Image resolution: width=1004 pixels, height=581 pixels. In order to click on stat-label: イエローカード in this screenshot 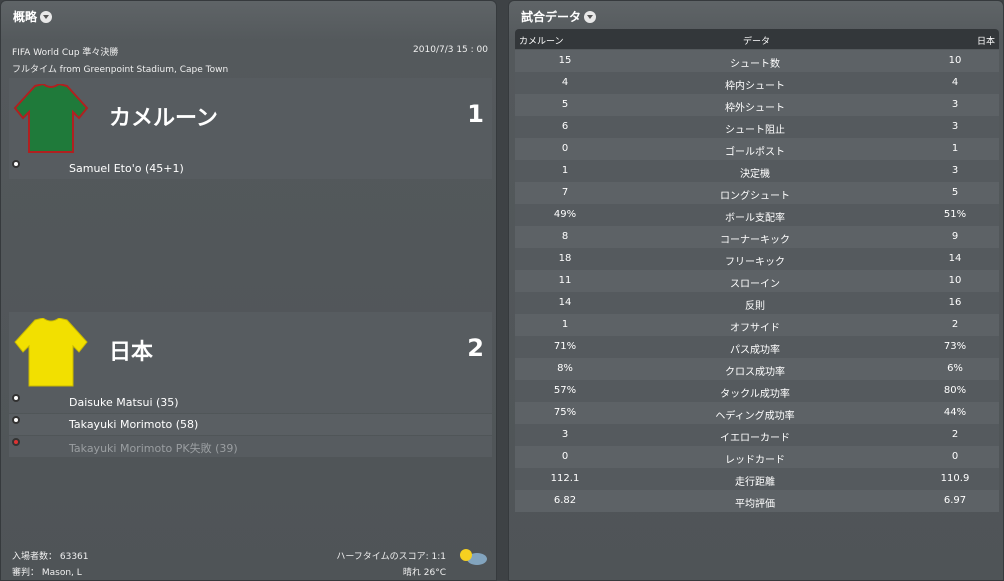, I will do `click(755, 438)`.